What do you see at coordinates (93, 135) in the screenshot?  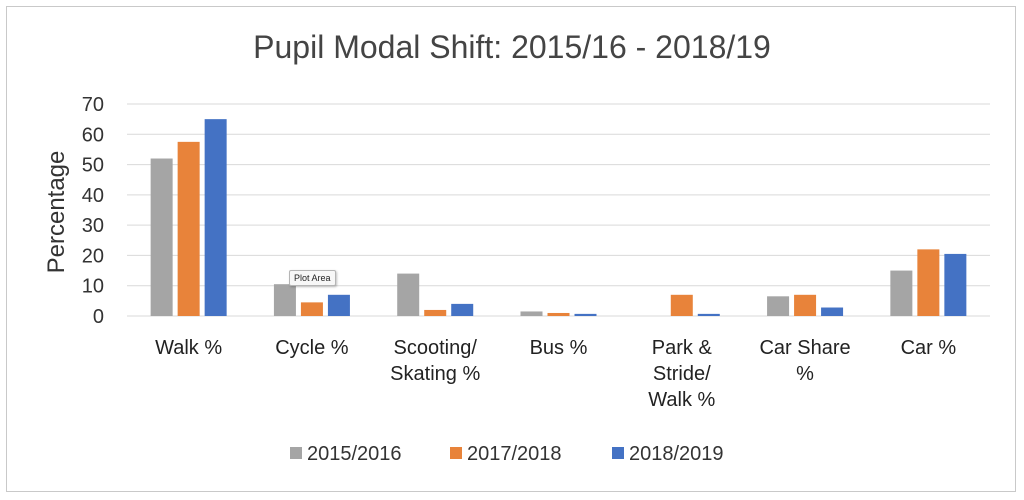 I see `y-tick-label: 60` at bounding box center [93, 135].